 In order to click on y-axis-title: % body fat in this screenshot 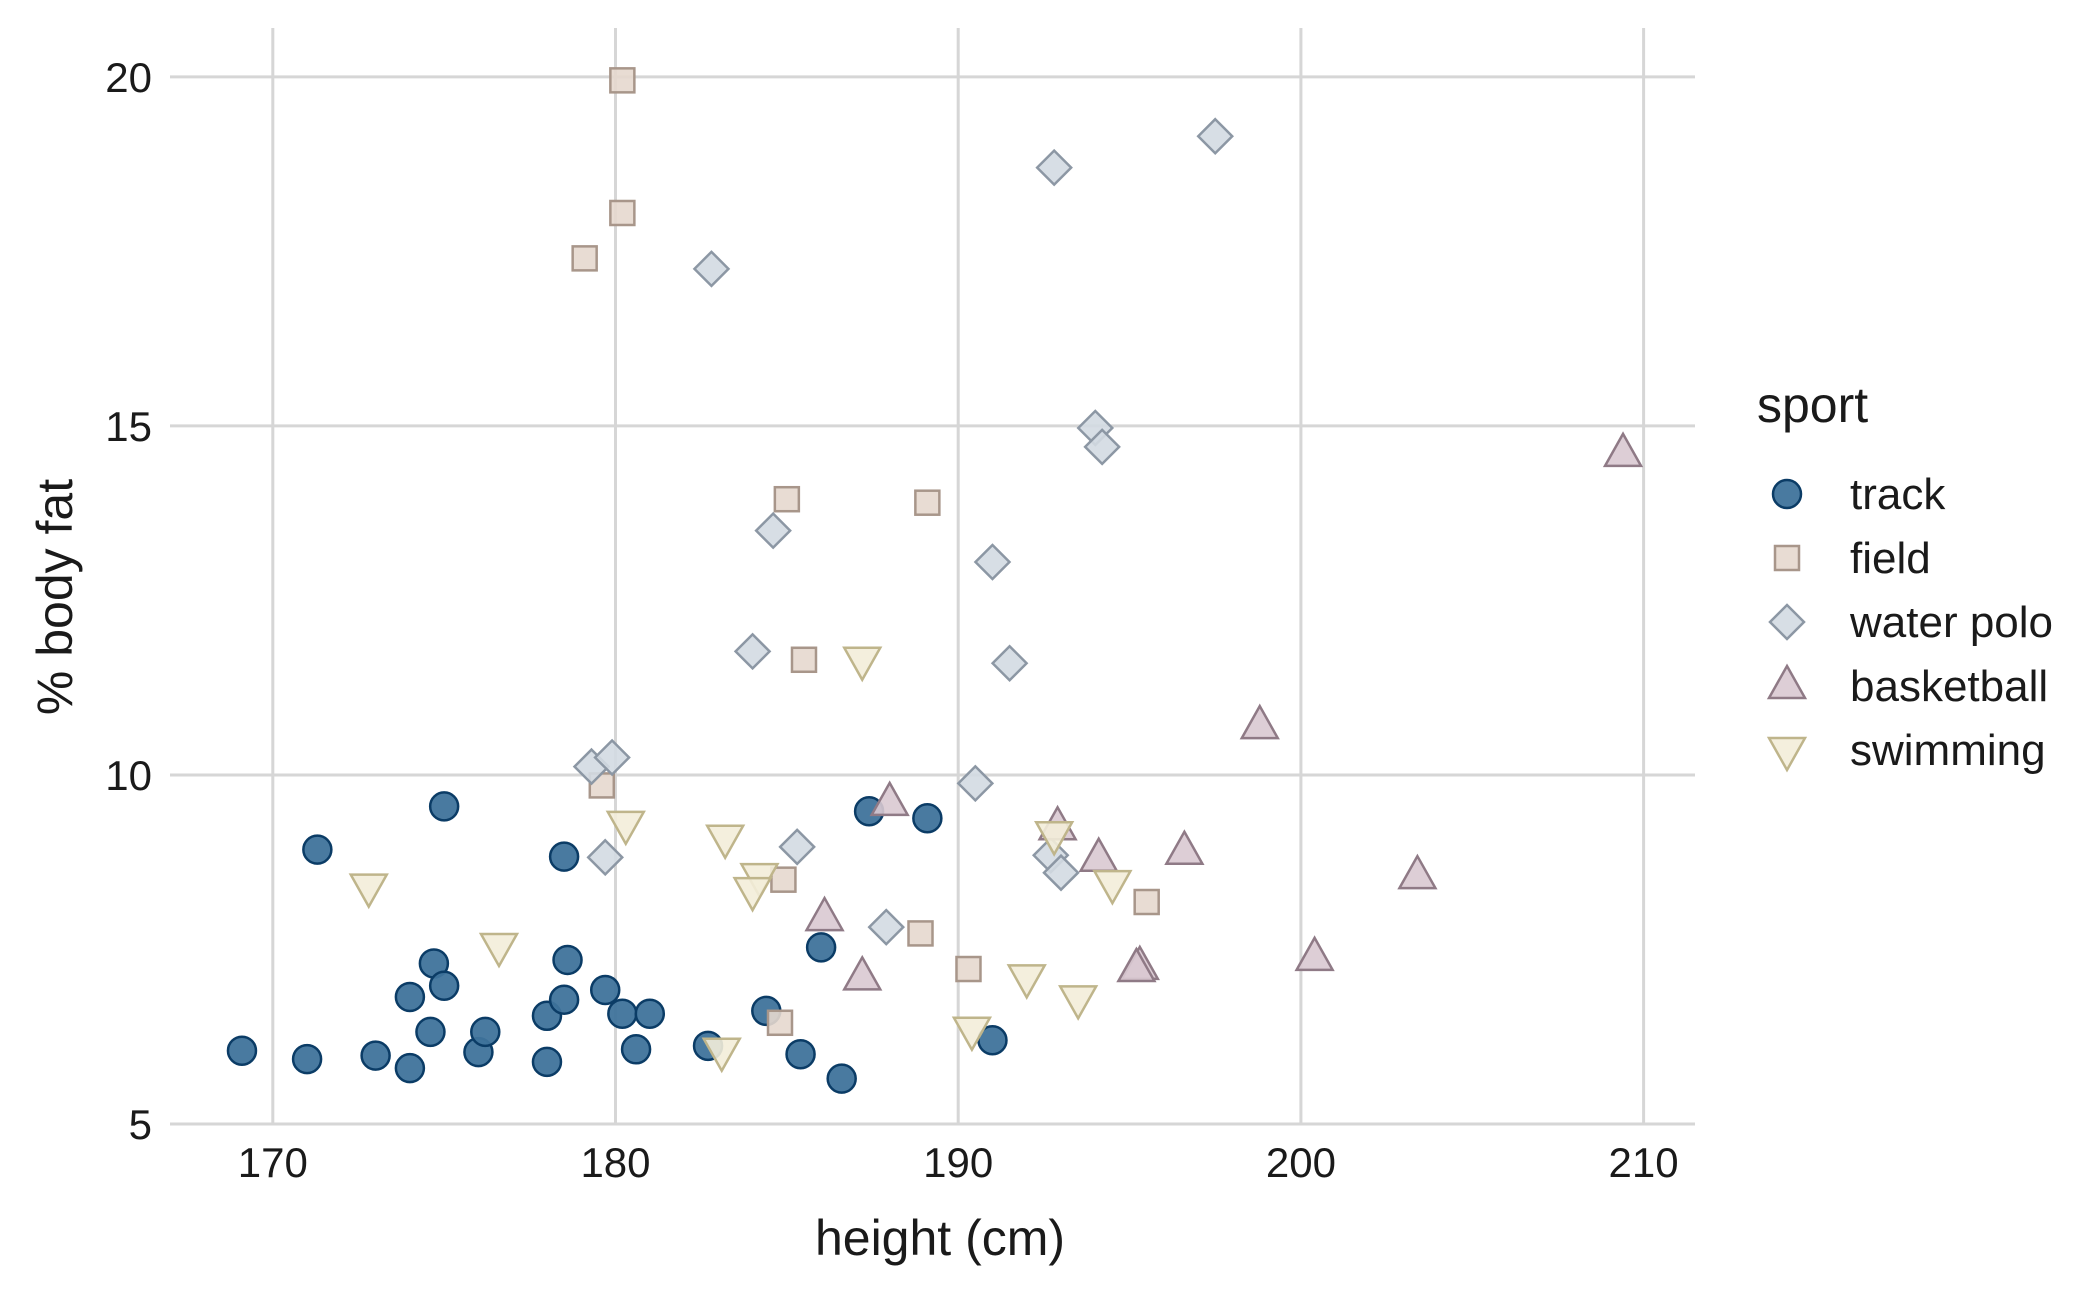, I will do `click(55, 597)`.